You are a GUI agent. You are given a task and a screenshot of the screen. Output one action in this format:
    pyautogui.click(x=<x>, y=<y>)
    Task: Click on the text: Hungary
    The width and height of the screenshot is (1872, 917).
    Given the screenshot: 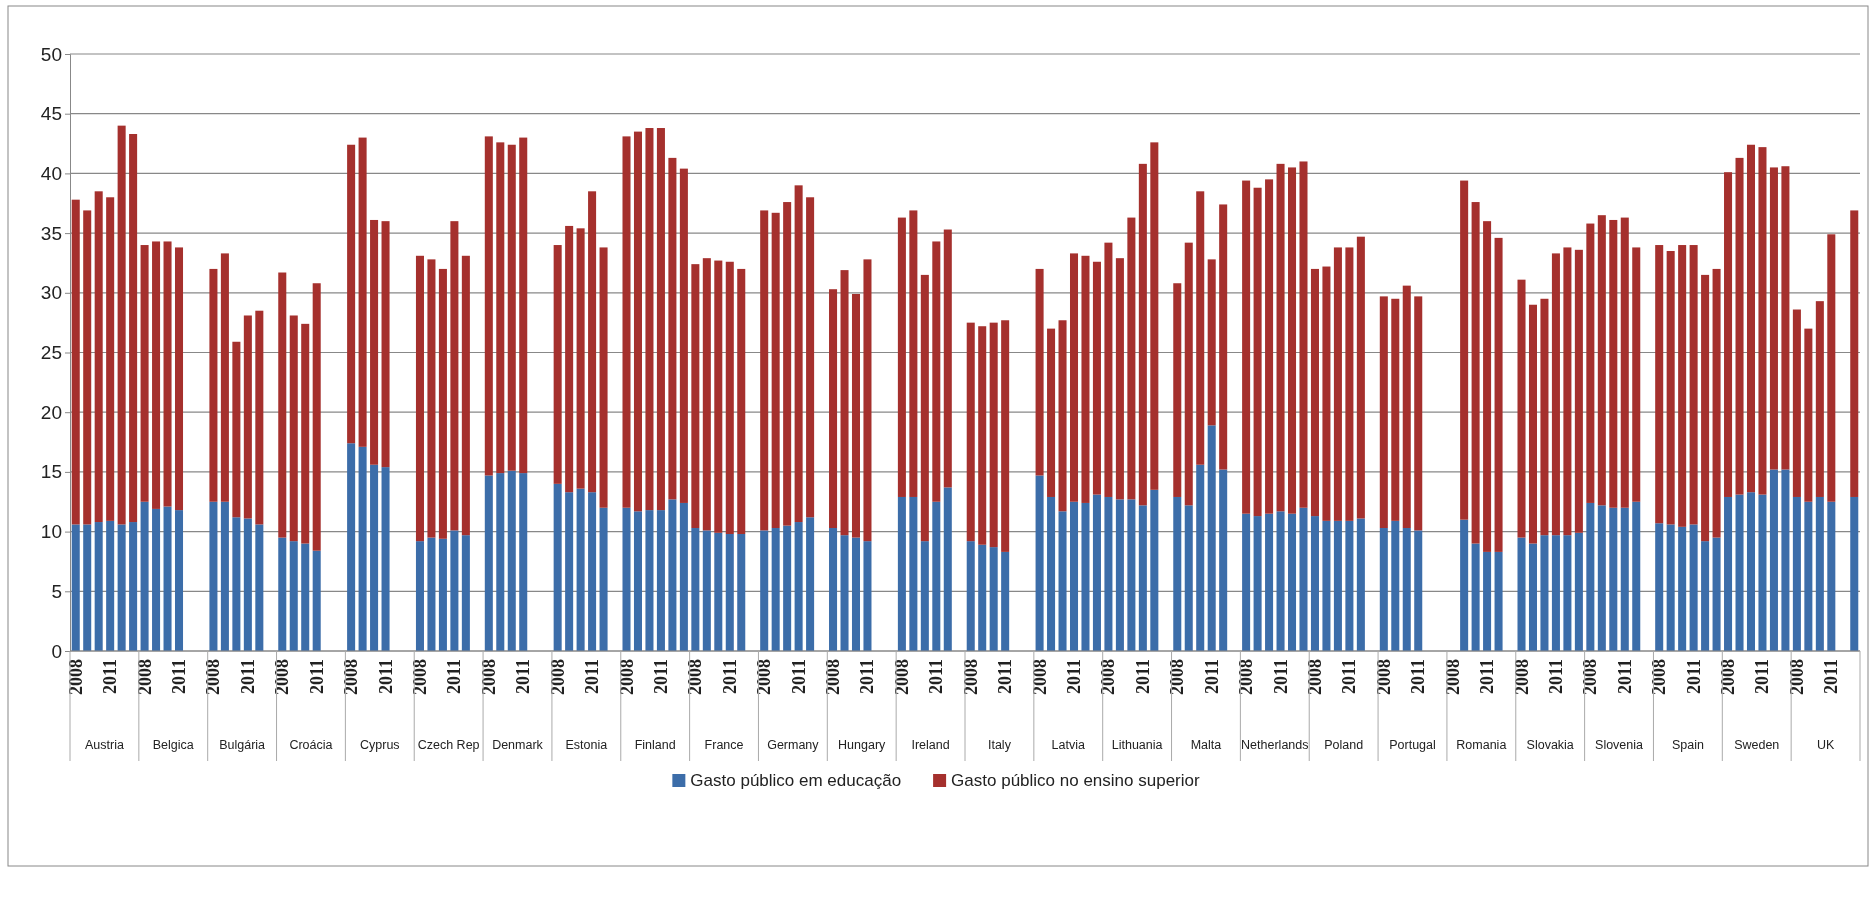 What is the action you would take?
    pyautogui.click(x=862, y=745)
    